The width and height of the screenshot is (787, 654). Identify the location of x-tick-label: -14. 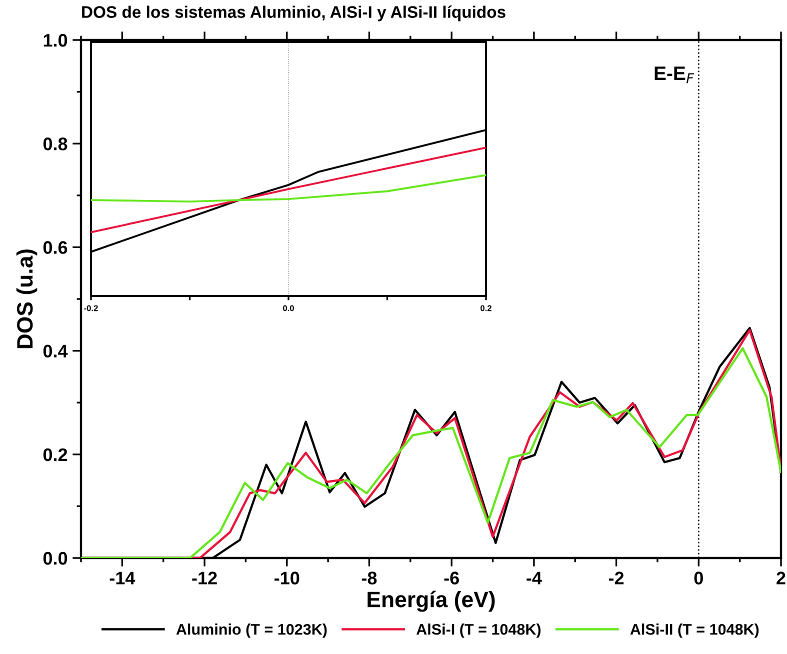
(123, 578).